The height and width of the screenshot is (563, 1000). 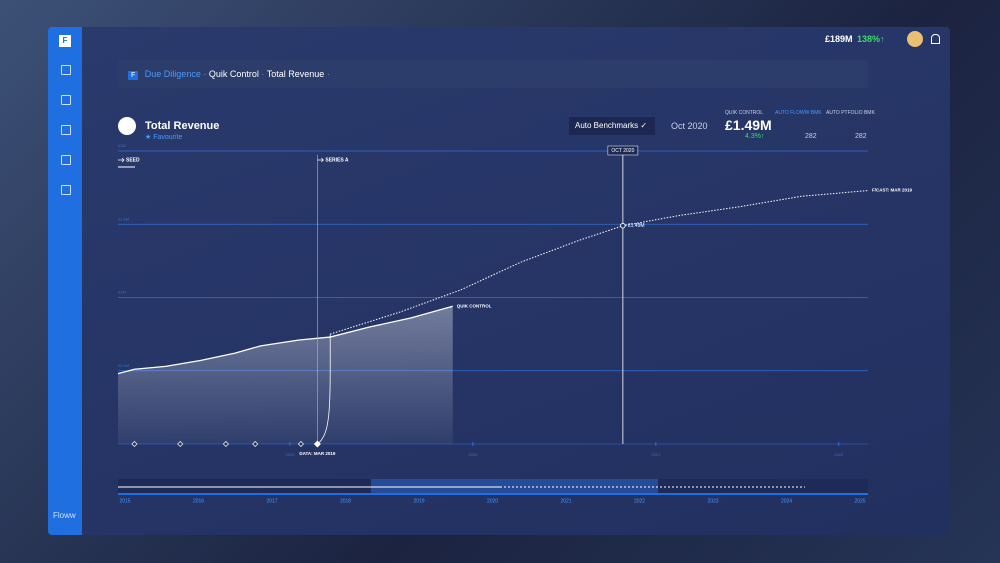 I want to click on navigator-year: 2018, so click(x=345, y=501).